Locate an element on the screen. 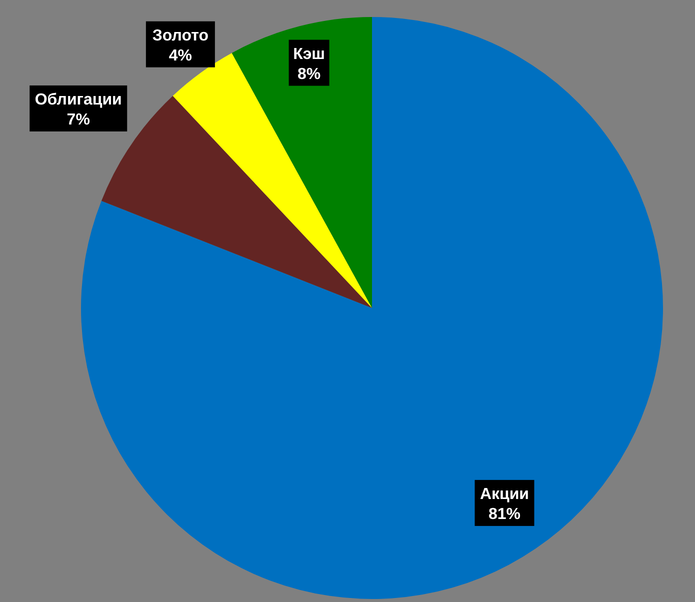 The image size is (695, 602). slice-label: Золото is located at coordinates (180, 35).